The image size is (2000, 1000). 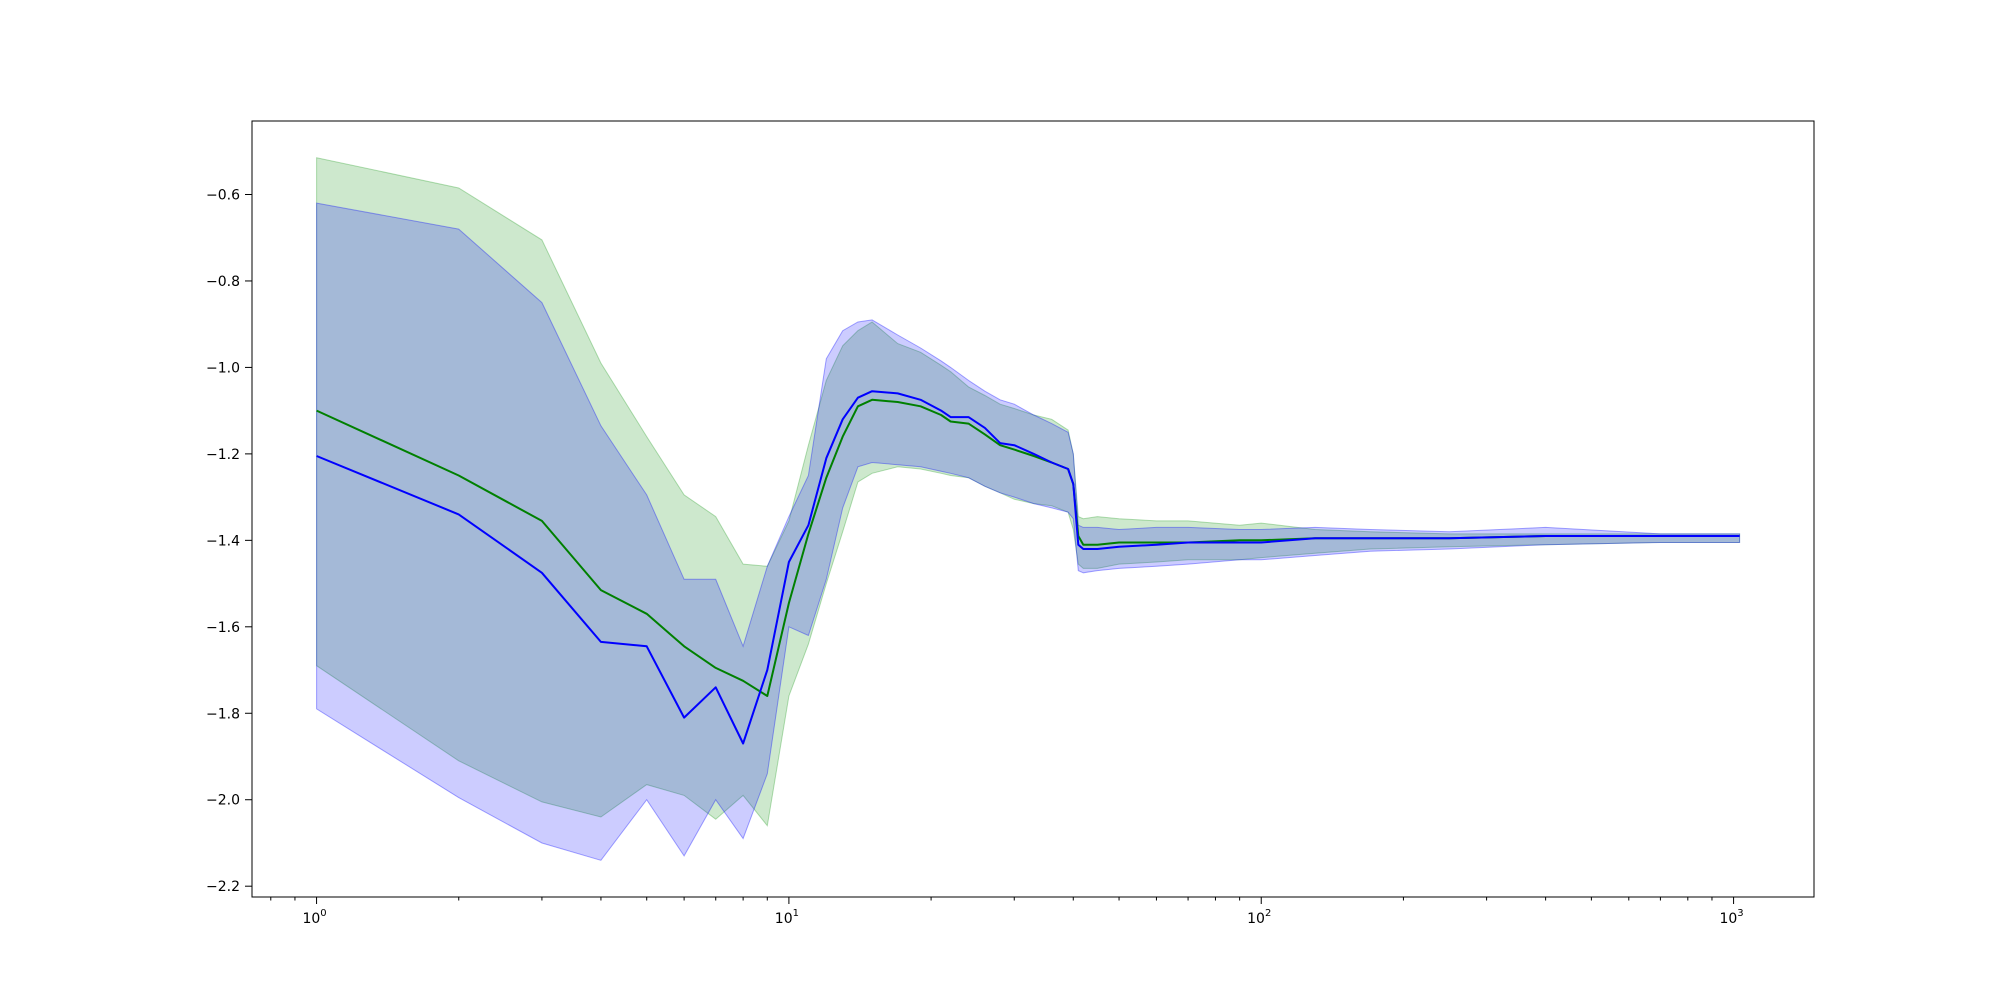 What do you see at coordinates (223, 195) in the screenshot?
I see `y-tick-label: −0.6` at bounding box center [223, 195].